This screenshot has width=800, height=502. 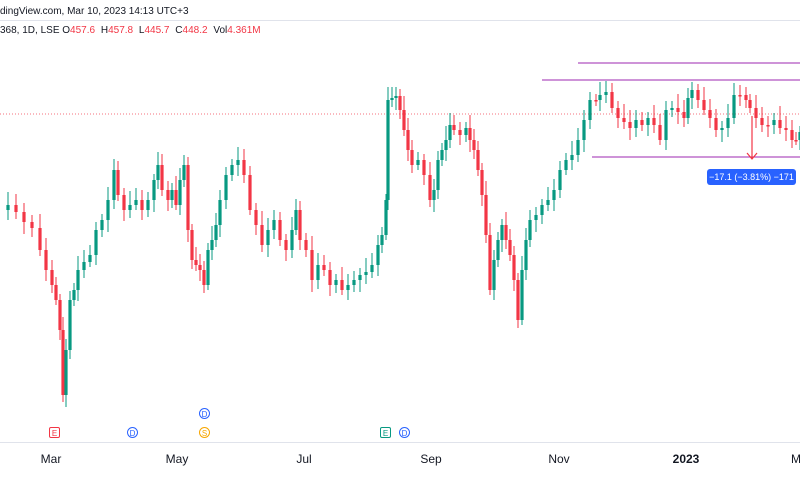 What do you see at coordinates (204, 432) in the screenshot?
I see `split-marker-icon: S` at bounding box center [204, 432].